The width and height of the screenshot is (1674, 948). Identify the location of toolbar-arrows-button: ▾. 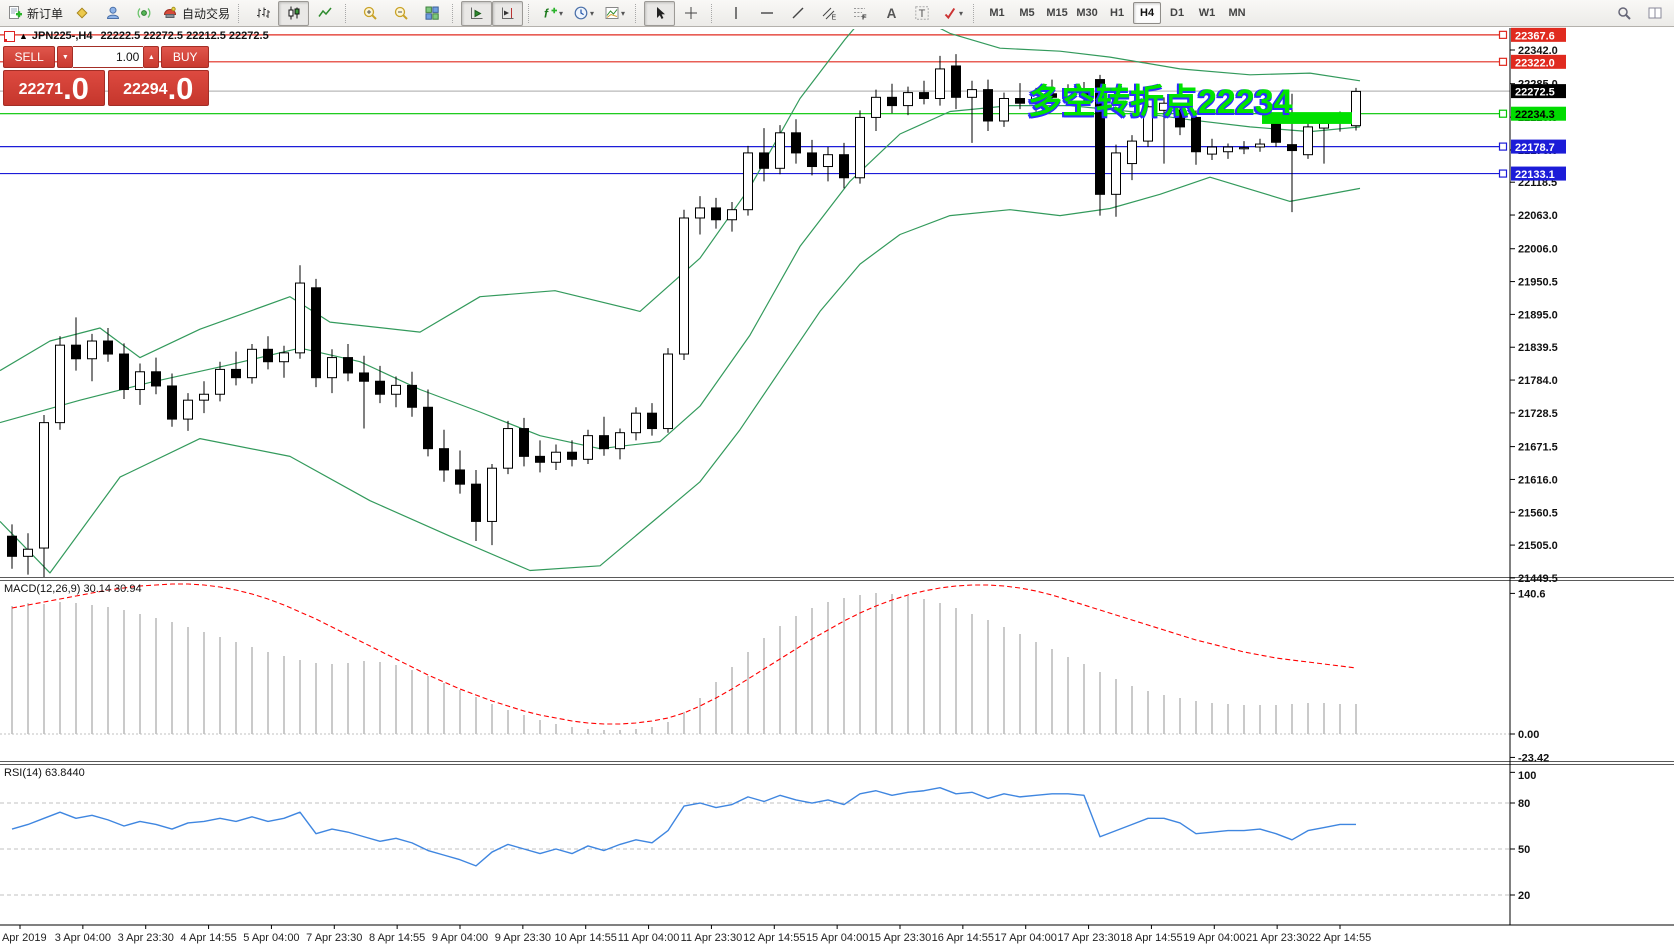
(952, 13).